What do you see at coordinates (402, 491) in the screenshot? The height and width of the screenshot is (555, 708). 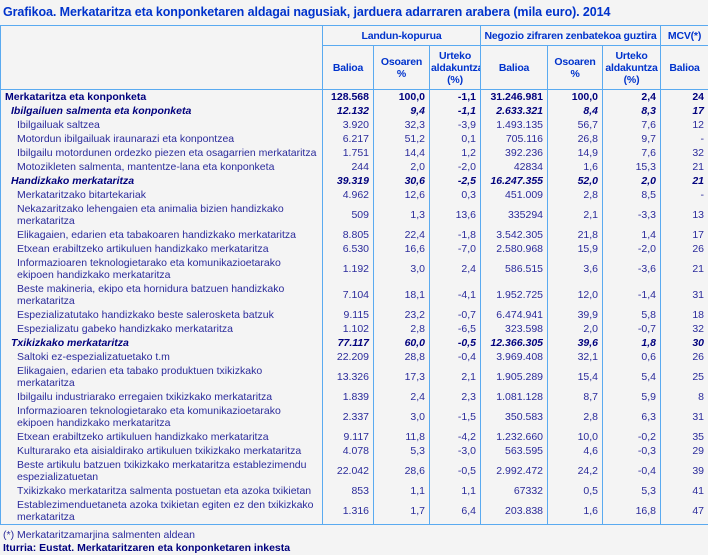 I see `cell-value: 1,1` at bounding box center [402, 491].